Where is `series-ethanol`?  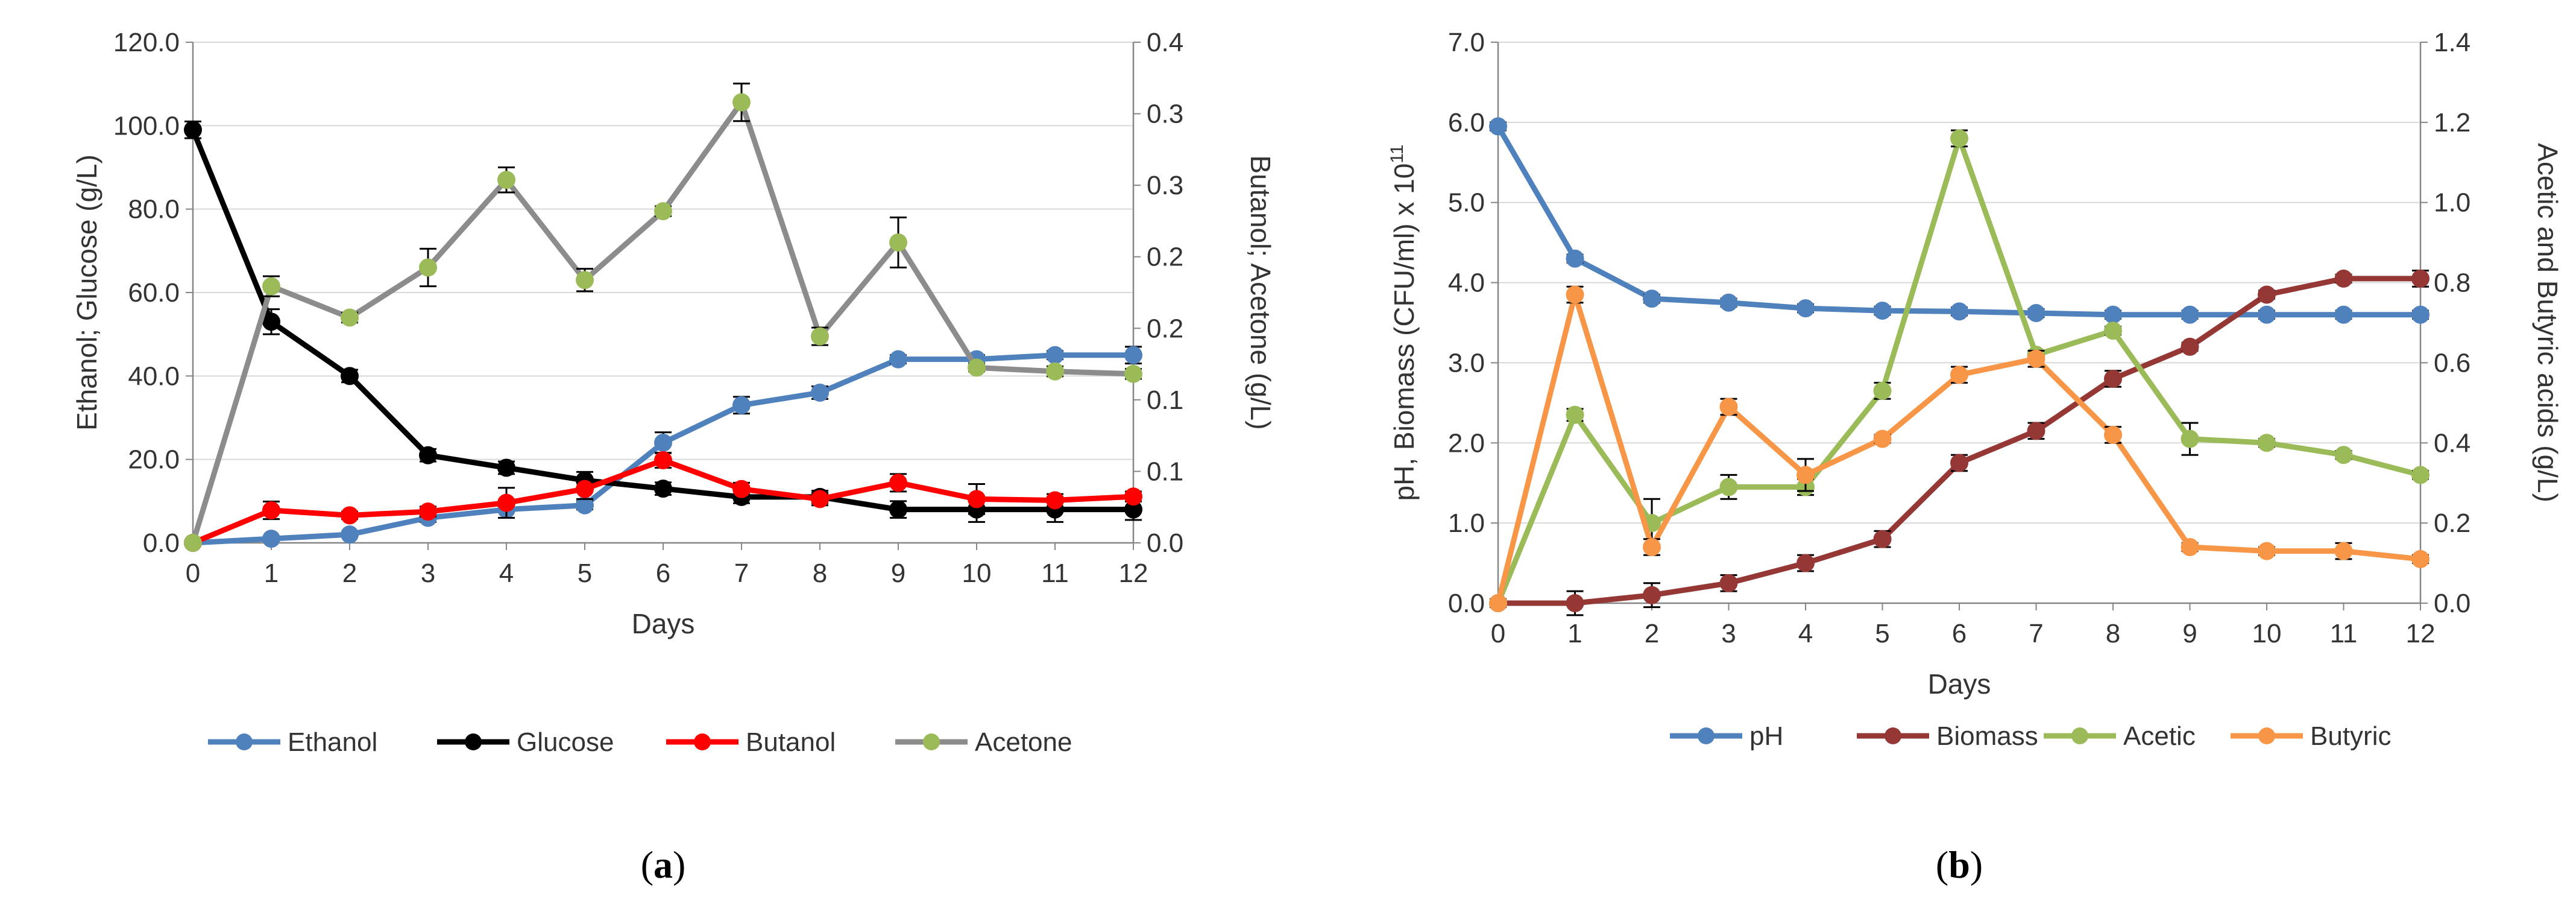 series-ethanol is located at coordinates (663, 449).